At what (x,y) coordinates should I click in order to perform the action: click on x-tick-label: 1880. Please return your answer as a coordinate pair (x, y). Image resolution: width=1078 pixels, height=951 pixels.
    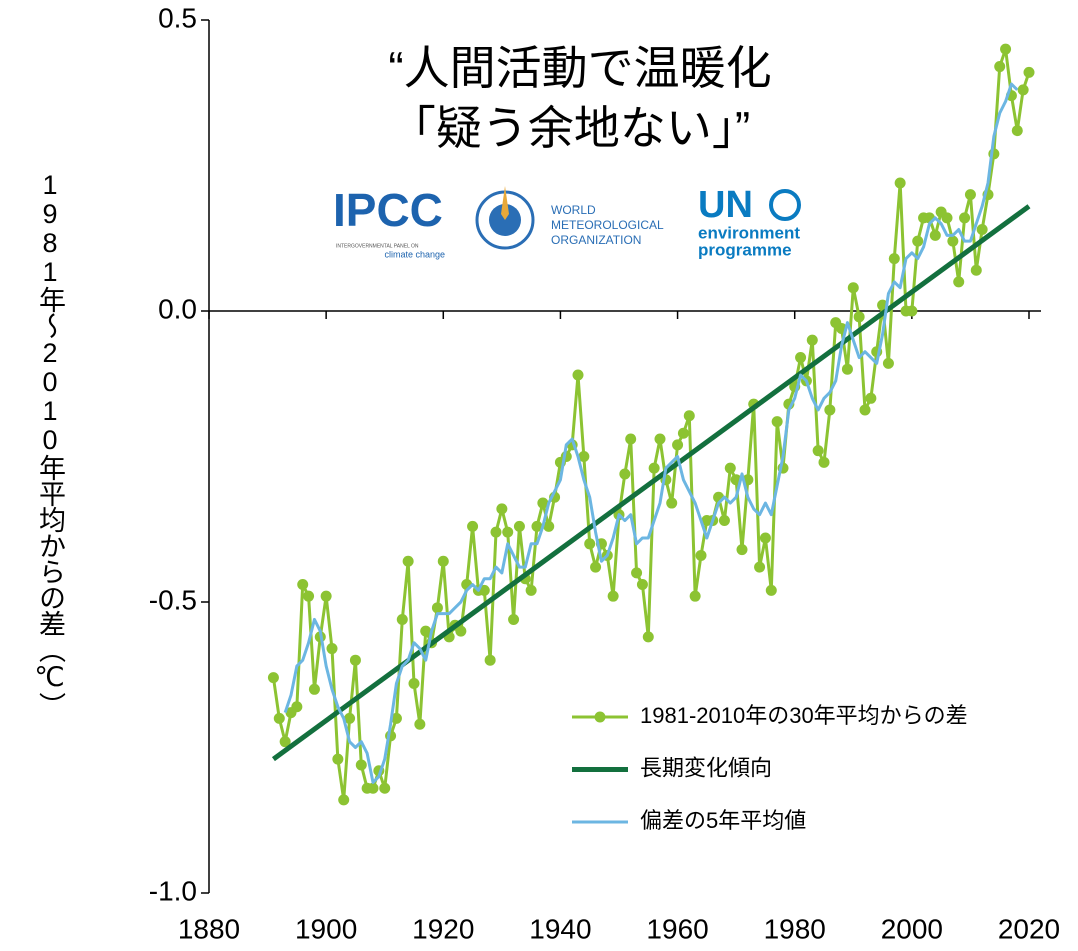
    Looking at the image, I should click on (209, 928).